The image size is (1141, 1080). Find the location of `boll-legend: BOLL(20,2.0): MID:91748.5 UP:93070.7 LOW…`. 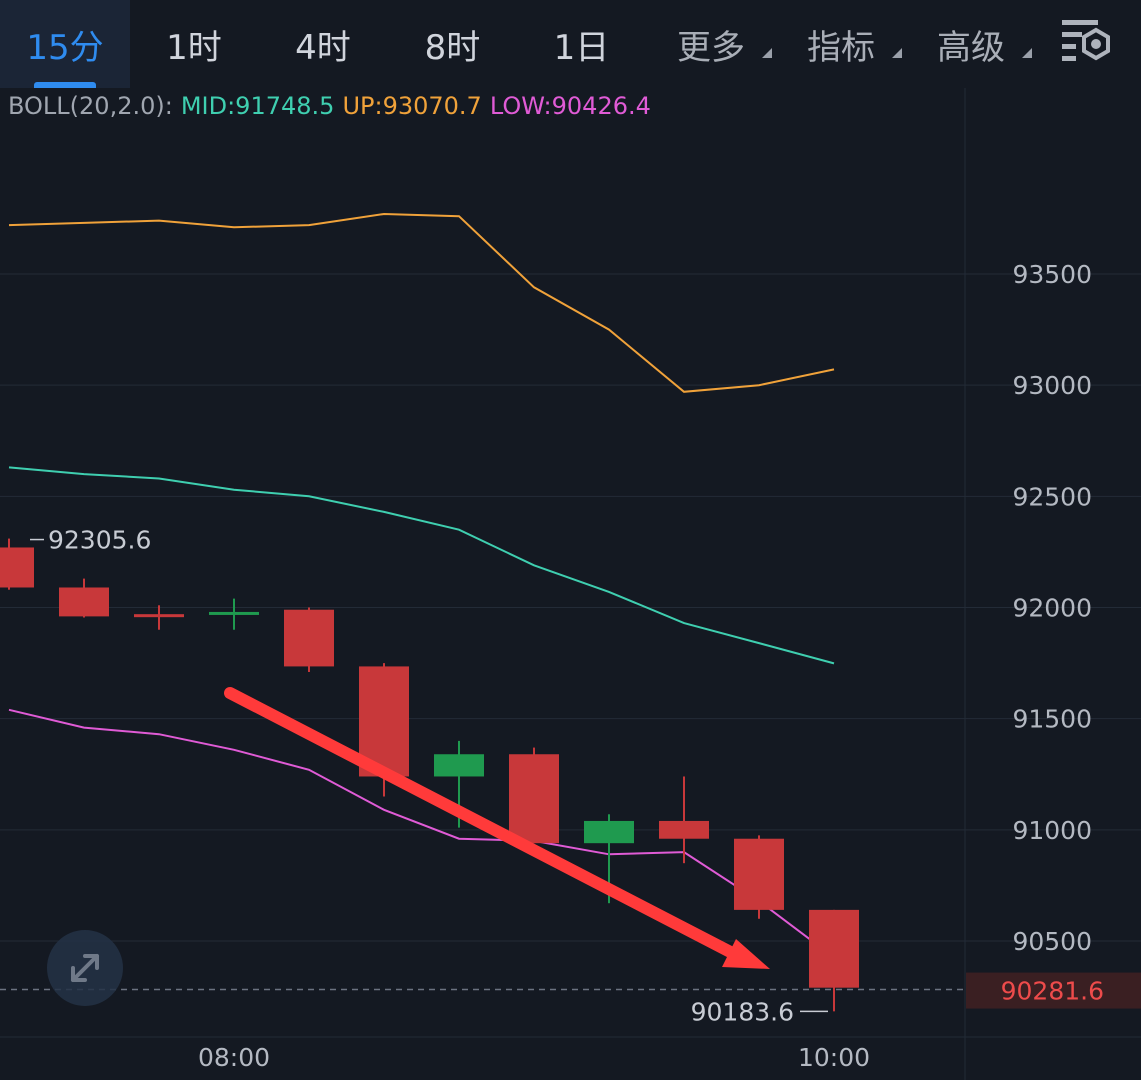

boll-legend: BOLL(20,2.0): MID:91748.5 UP:93070.7 LOW… is located at coordinates (329, 108).